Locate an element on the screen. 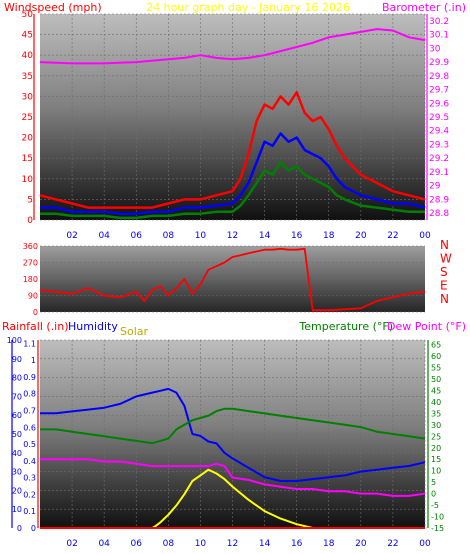 Image resolution: width=470 pixels, height=554 pixels. weather-x-tick-label: 14 is located at coordinates (265, 544).